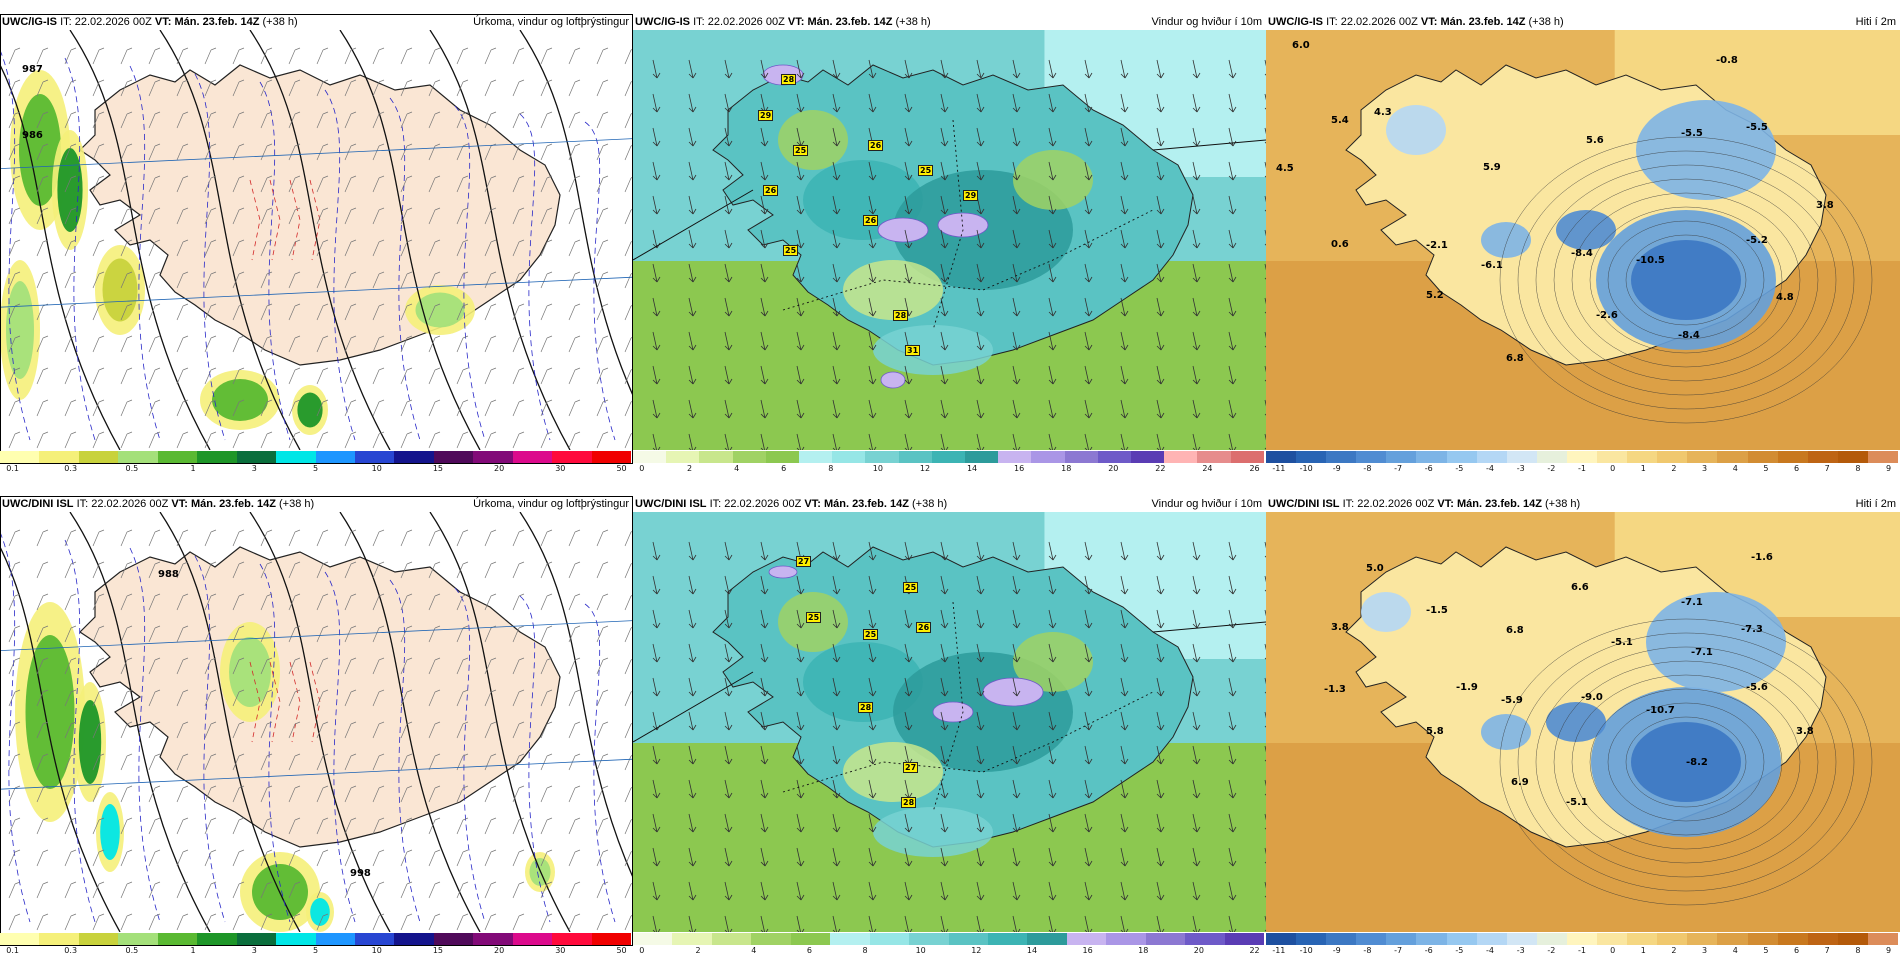 The image size is (1900, 956). What do you see at coordinates (1580, 587) in the screenshot?
I see `value-label: 6.6` at bounding box center [1580, 587].